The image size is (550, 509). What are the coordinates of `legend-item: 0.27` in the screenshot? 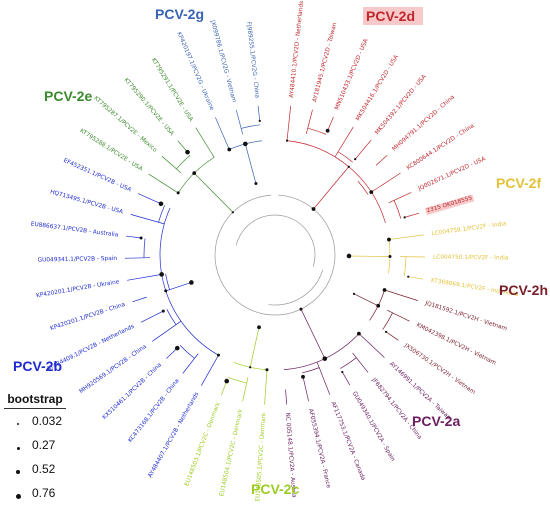 It's located at (35, 449).